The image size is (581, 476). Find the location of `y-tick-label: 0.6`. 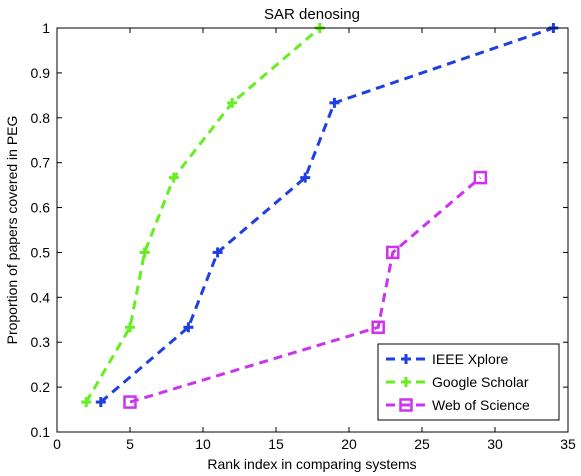

y-tick-label: 0.6 is located at coordinates (41, 208).